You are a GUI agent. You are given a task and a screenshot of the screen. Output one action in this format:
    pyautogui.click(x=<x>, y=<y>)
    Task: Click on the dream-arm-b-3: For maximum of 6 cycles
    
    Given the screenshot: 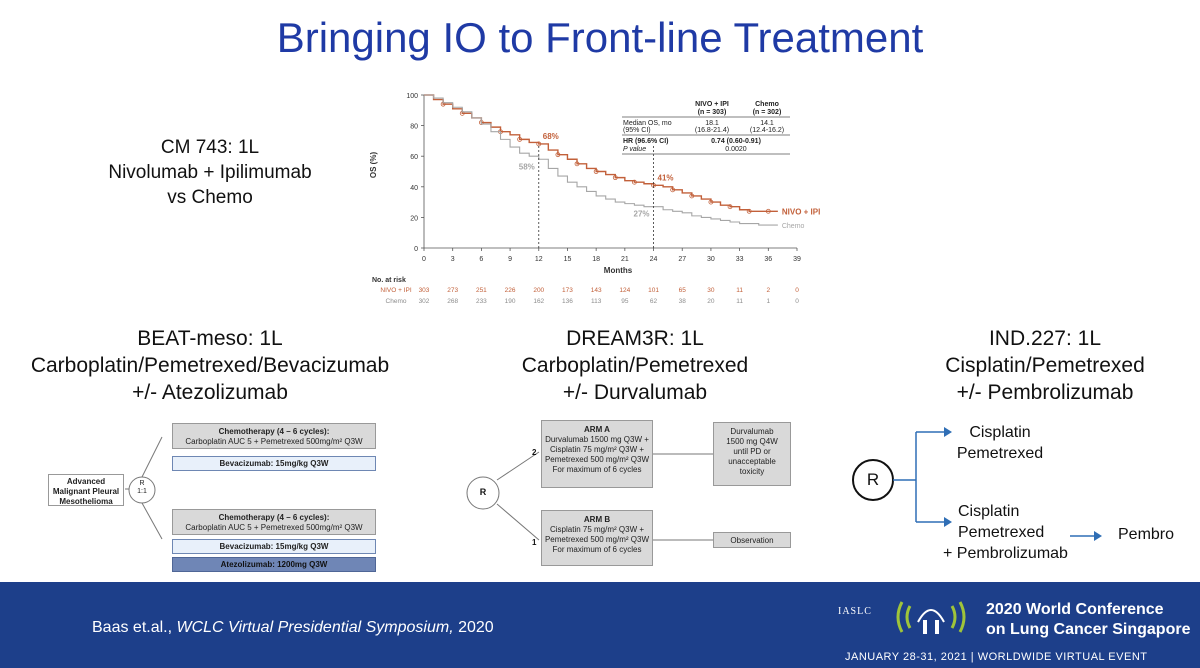 What is the action you would take?
    pyautogui.click(x=597, y=549)
    